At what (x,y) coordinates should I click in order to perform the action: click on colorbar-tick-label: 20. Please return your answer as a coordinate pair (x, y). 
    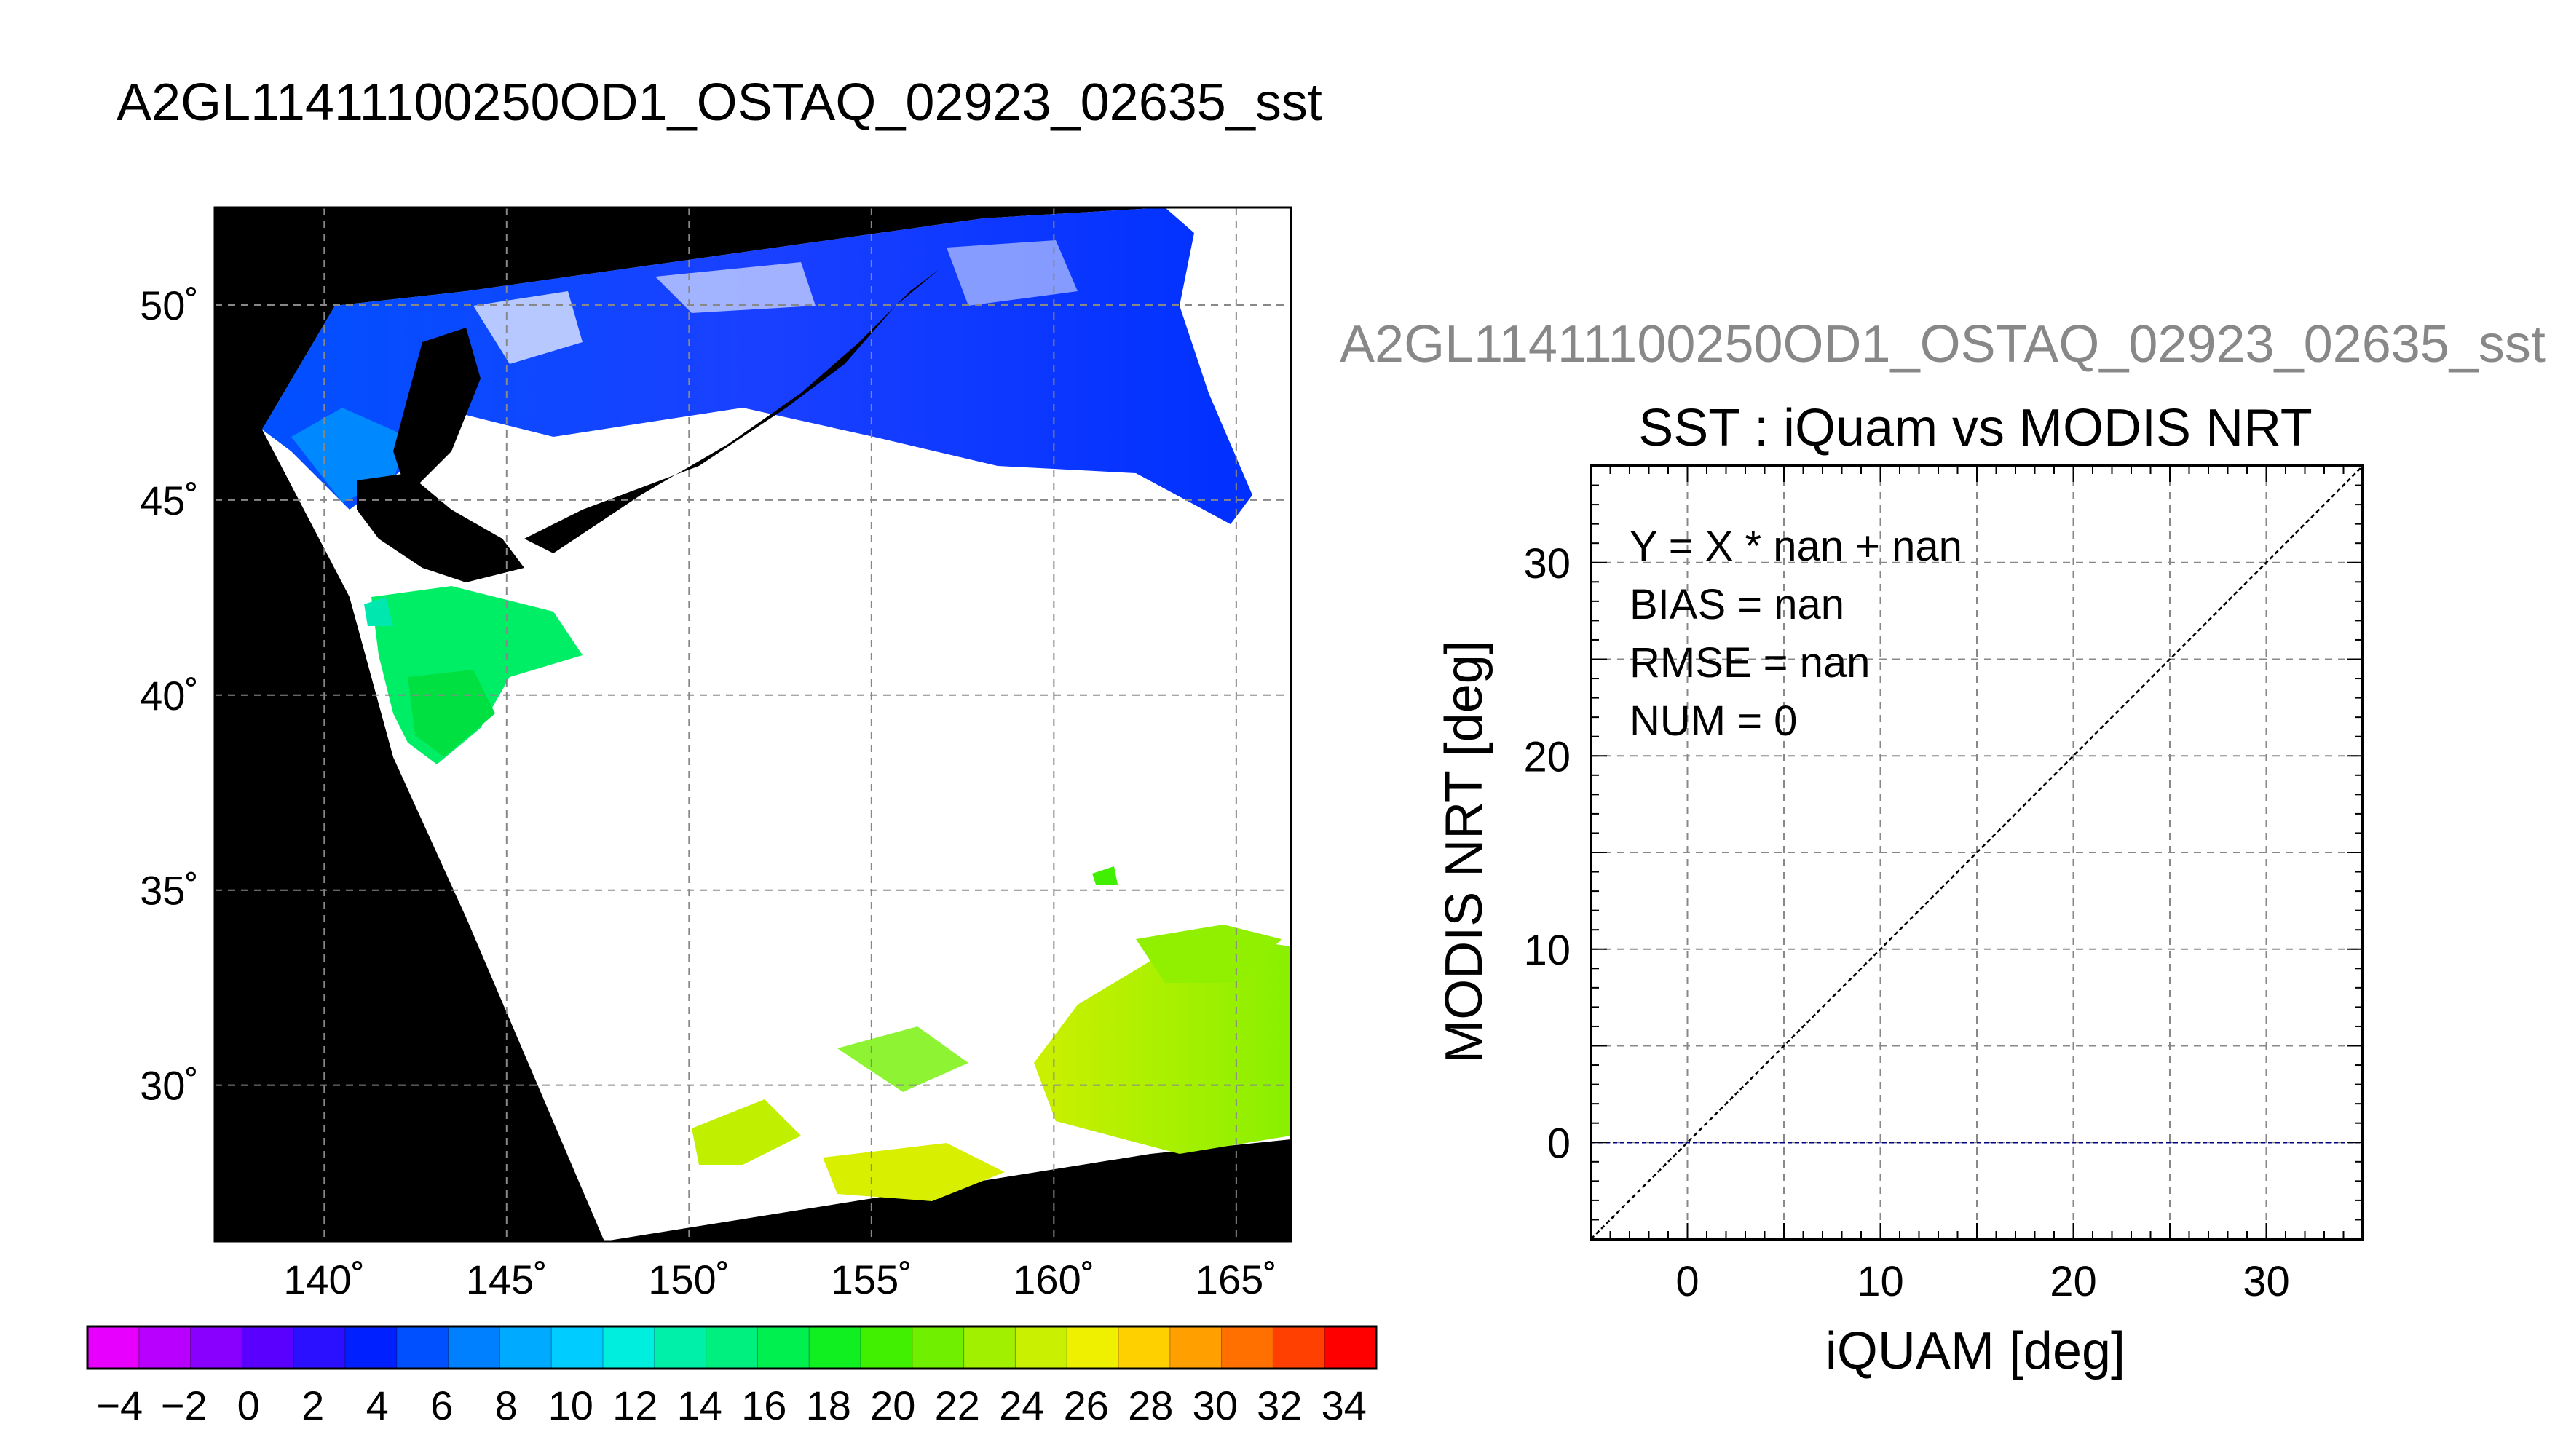
    Looking at the image, I should click on (892, 1405).